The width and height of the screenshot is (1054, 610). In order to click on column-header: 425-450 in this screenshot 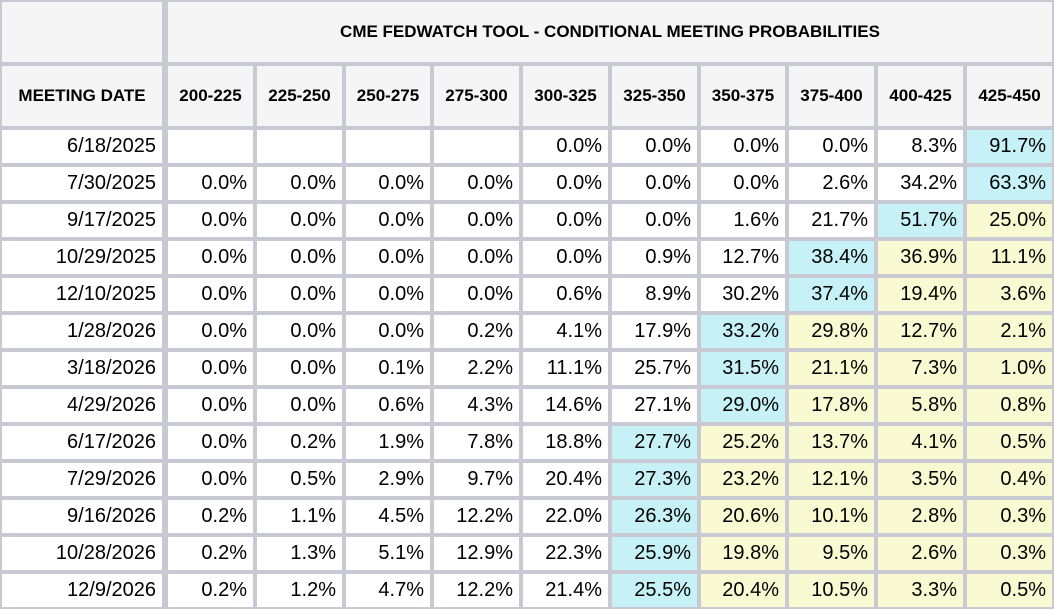, I will do `click(1009, 96)`.